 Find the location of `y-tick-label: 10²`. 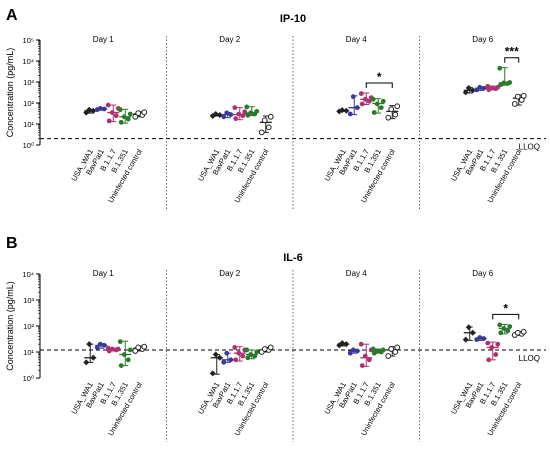

y-tick-label: 10² is located at coordinates (28, 103).